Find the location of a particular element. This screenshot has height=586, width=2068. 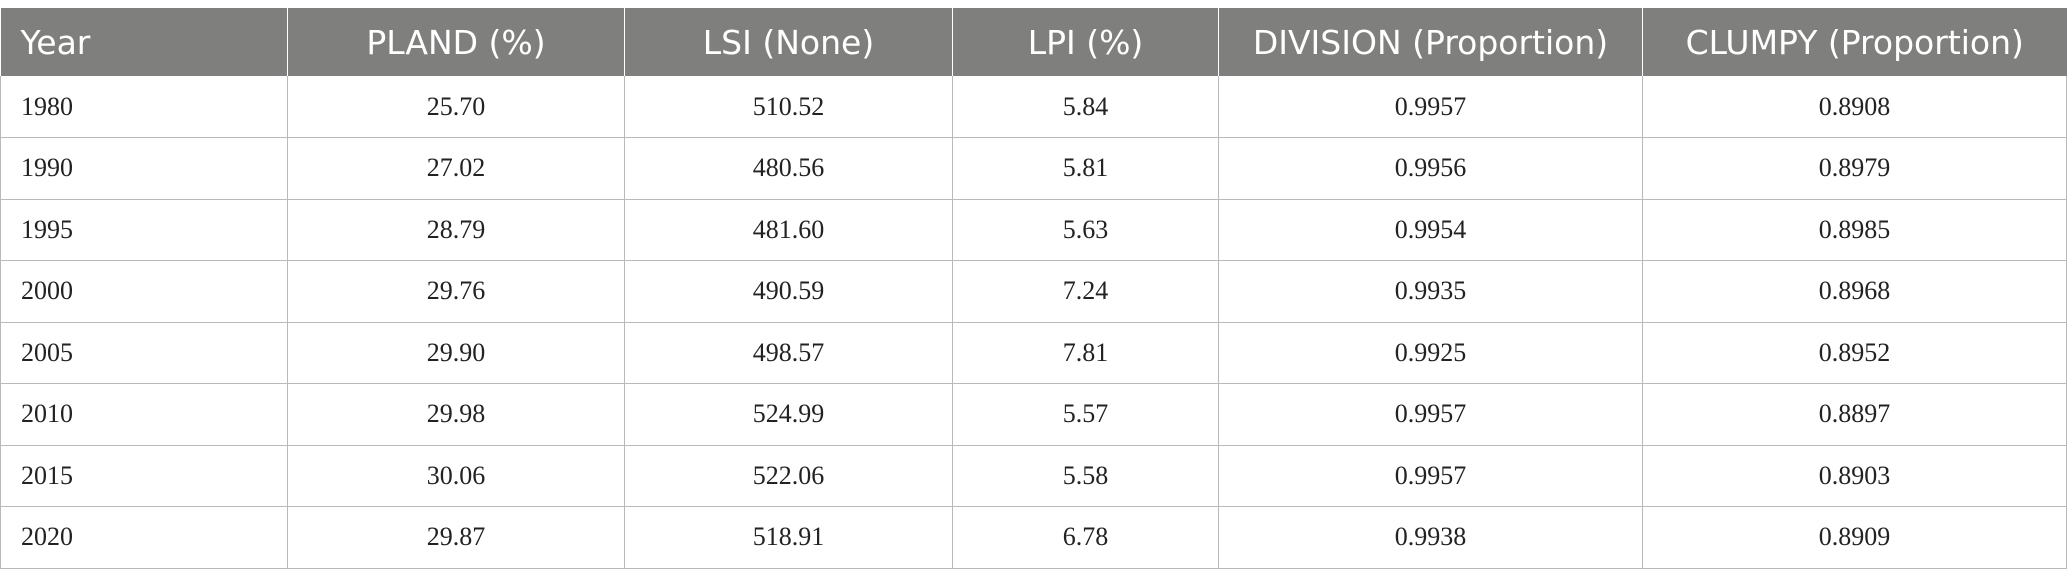

cell-pland: 29.76 is located at coordinates (456, 291).